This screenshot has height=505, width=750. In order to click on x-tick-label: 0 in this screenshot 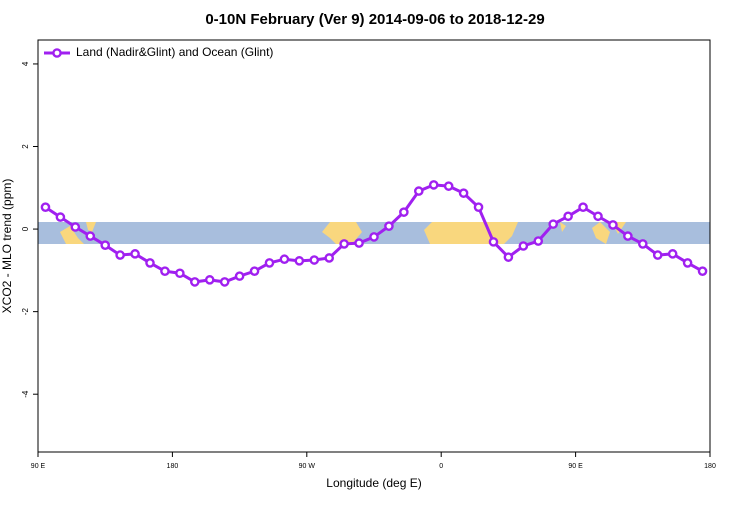, I will do `click(441, 466)`.